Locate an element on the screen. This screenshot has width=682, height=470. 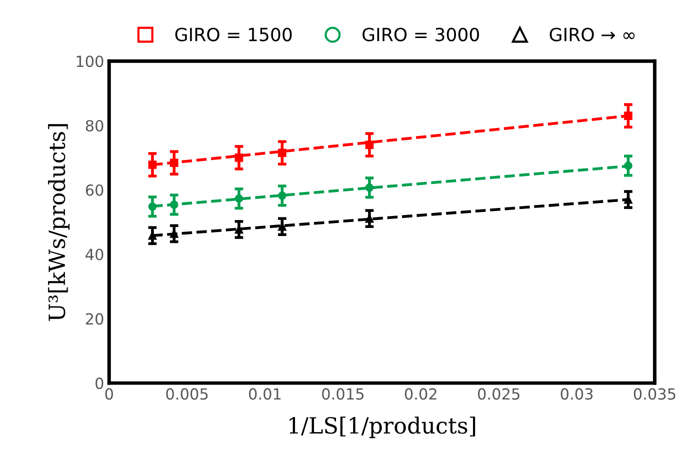
x-tick-label: 0 is located at coordinates (109, 394).